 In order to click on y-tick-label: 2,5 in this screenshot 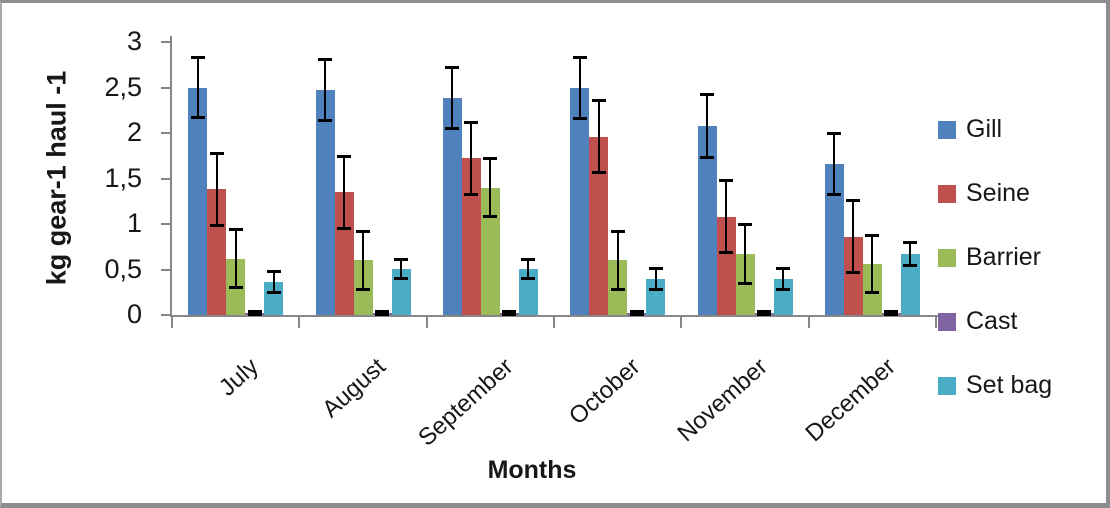, I will do `click(123, 86)`.